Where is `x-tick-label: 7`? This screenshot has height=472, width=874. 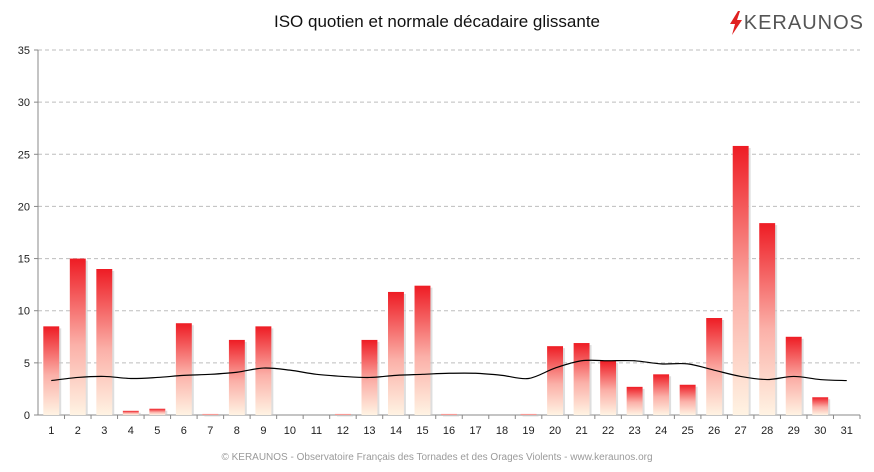 x-tick-label: 7 is located at coordinates (210, 431).